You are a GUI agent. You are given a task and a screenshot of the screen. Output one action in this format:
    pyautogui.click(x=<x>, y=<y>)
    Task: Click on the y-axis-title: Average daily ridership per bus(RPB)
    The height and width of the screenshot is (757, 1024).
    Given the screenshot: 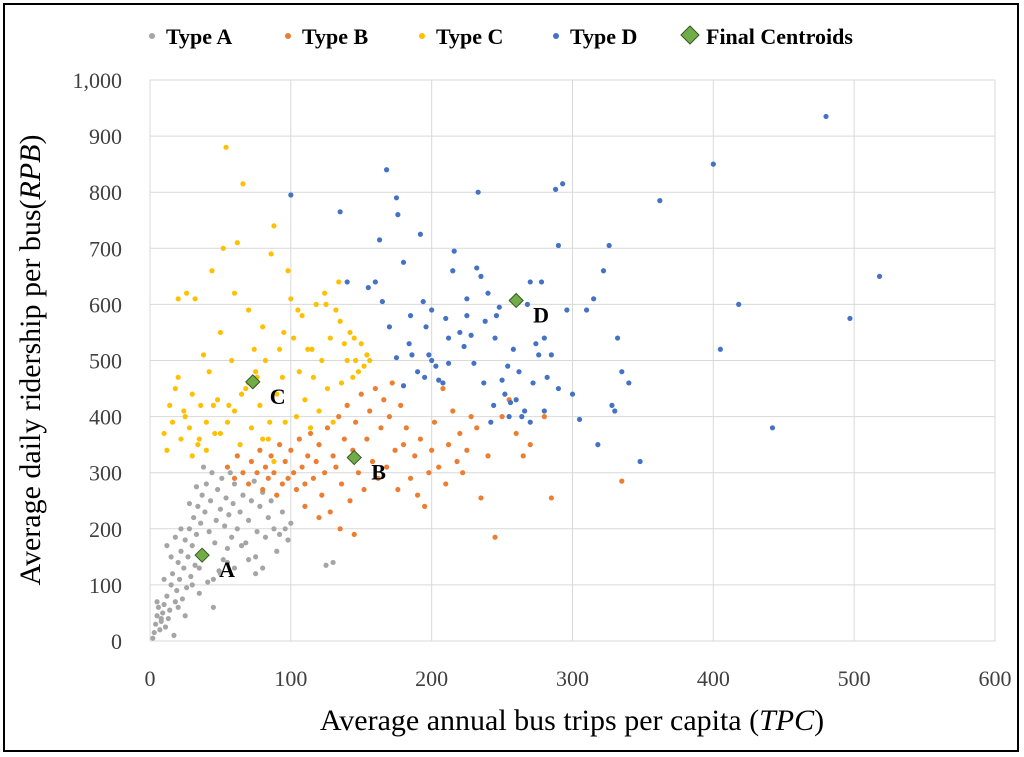 What is the action you would take?
    pyautogui.click(x=30, y=360)
    